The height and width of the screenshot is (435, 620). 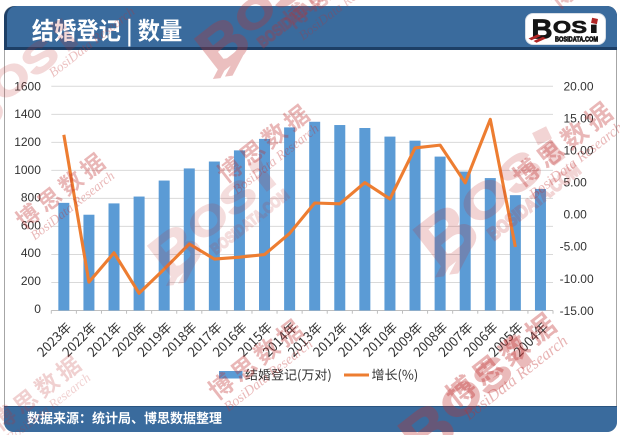 I want to click on svg-text: 10.00, so click(x=579, y=150).